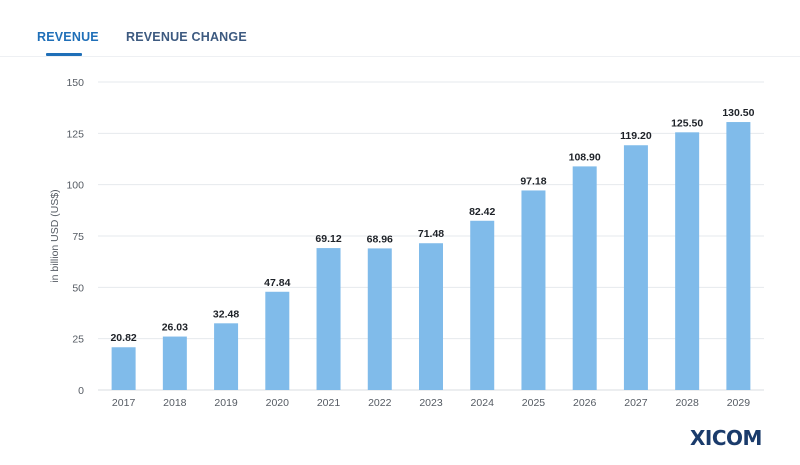 The height and width of the screenshot is (465, 800). I want to click on x-tick-label: 2020, so click(278, 403).